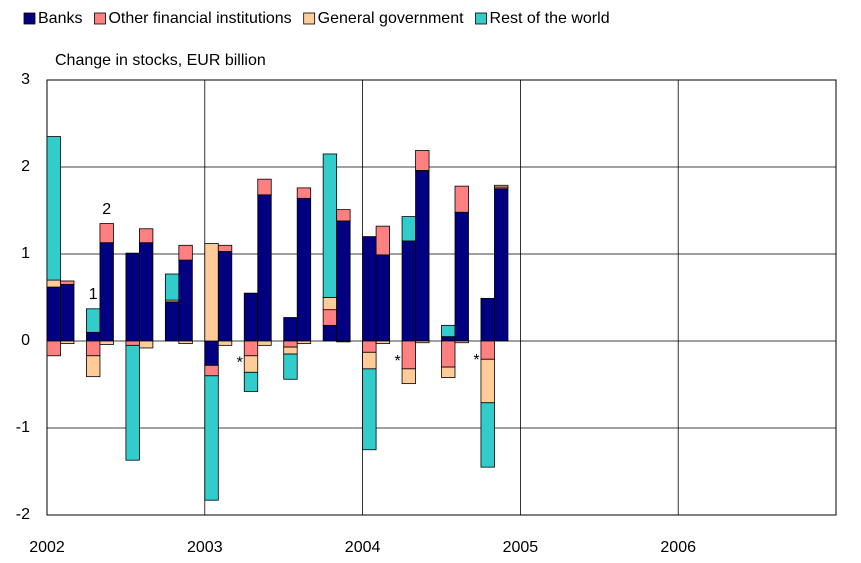  What do you see at coordinates (391, 18) in the screenshot?
I see `legend-label: General government` at bounding box center [391, 18].